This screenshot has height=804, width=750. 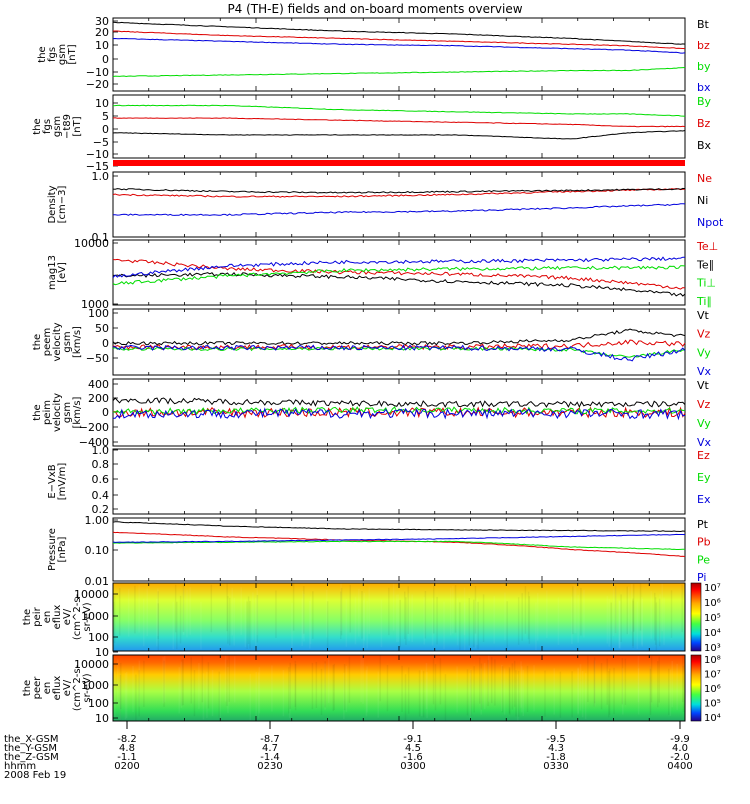 I want to click on series-line-bx, so click(x=399, y=45).